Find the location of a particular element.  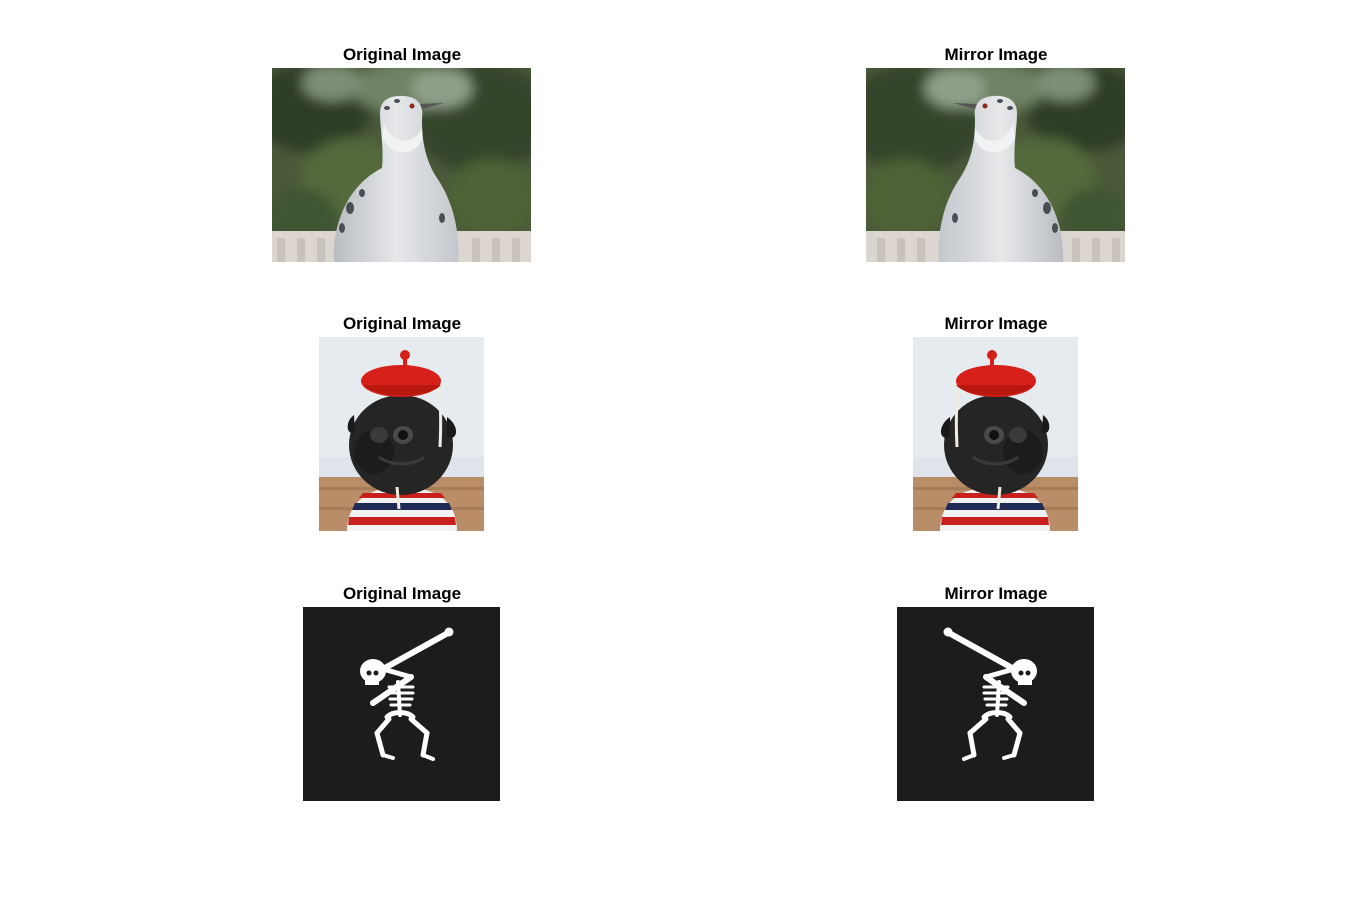

original-image-title-2: Original Image is located at coordinates (402, 323).